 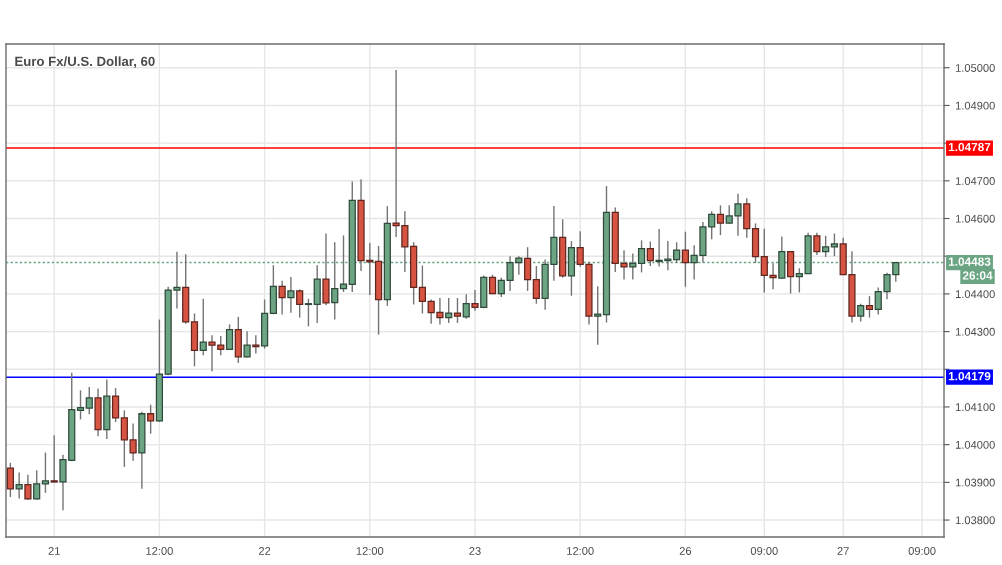 I want to click on y-tick-label: 1.05000, so click(x=975, y=68).